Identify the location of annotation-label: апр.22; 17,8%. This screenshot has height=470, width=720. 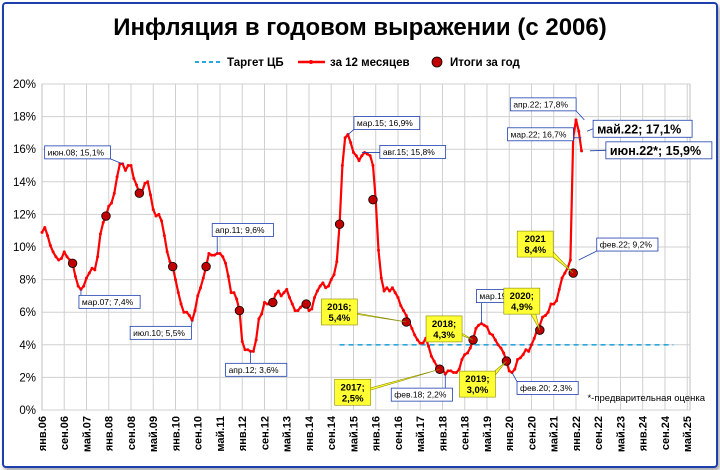
(540, 104).